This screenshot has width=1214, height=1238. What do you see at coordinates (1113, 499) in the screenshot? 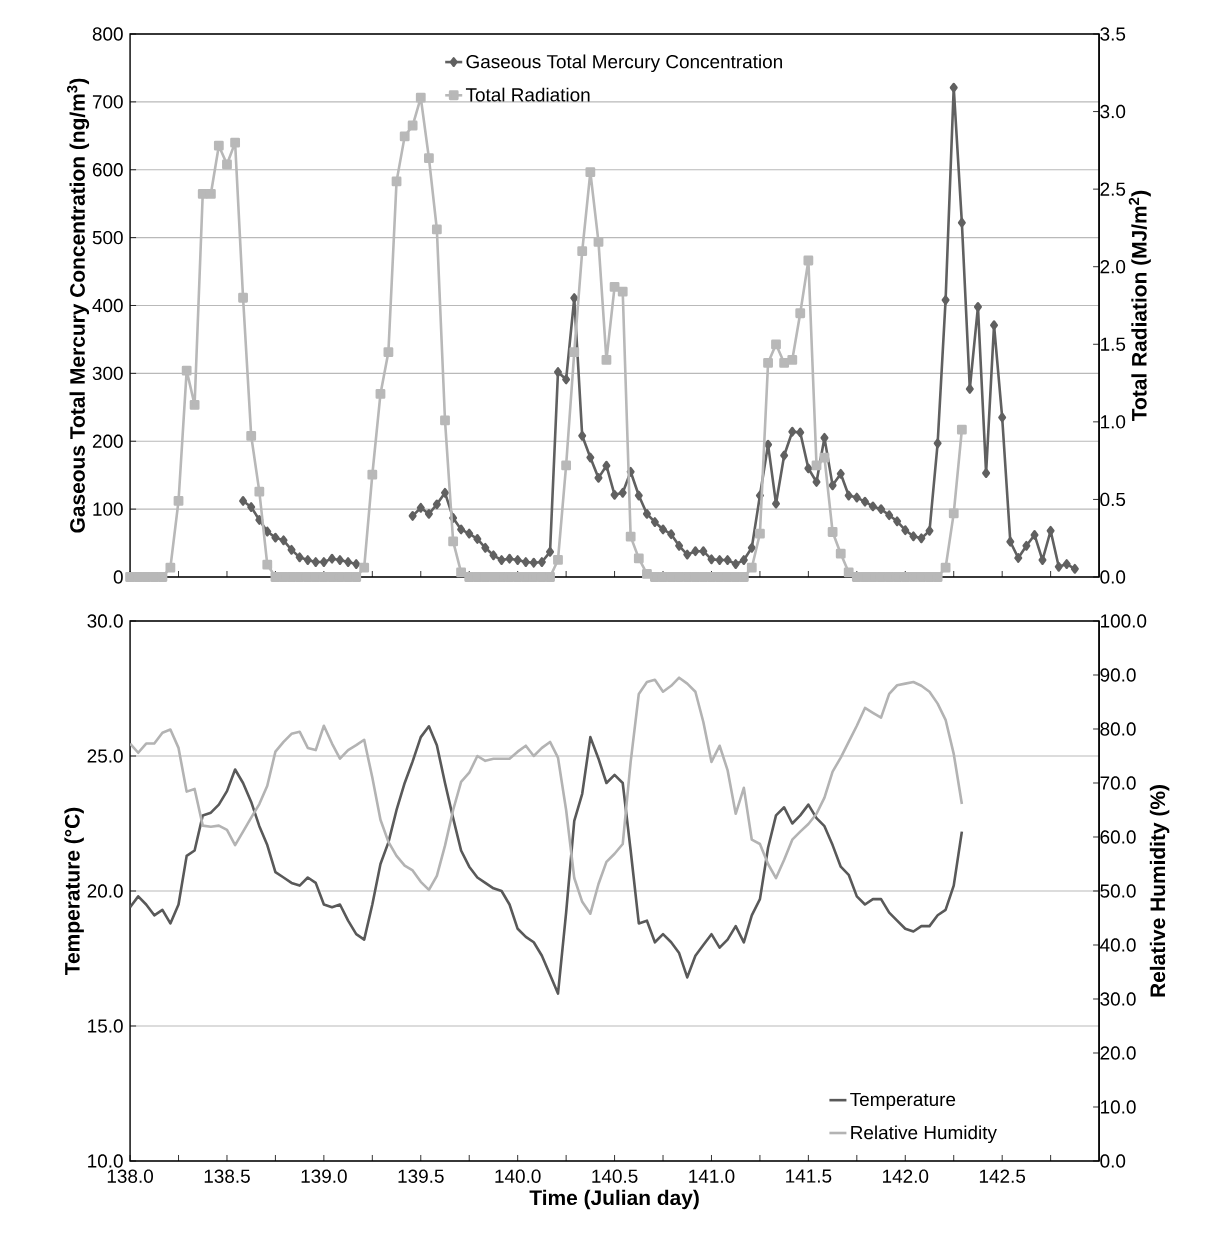
I see `y2-tick-label: 0.5` at bounding box center [1113, 499].